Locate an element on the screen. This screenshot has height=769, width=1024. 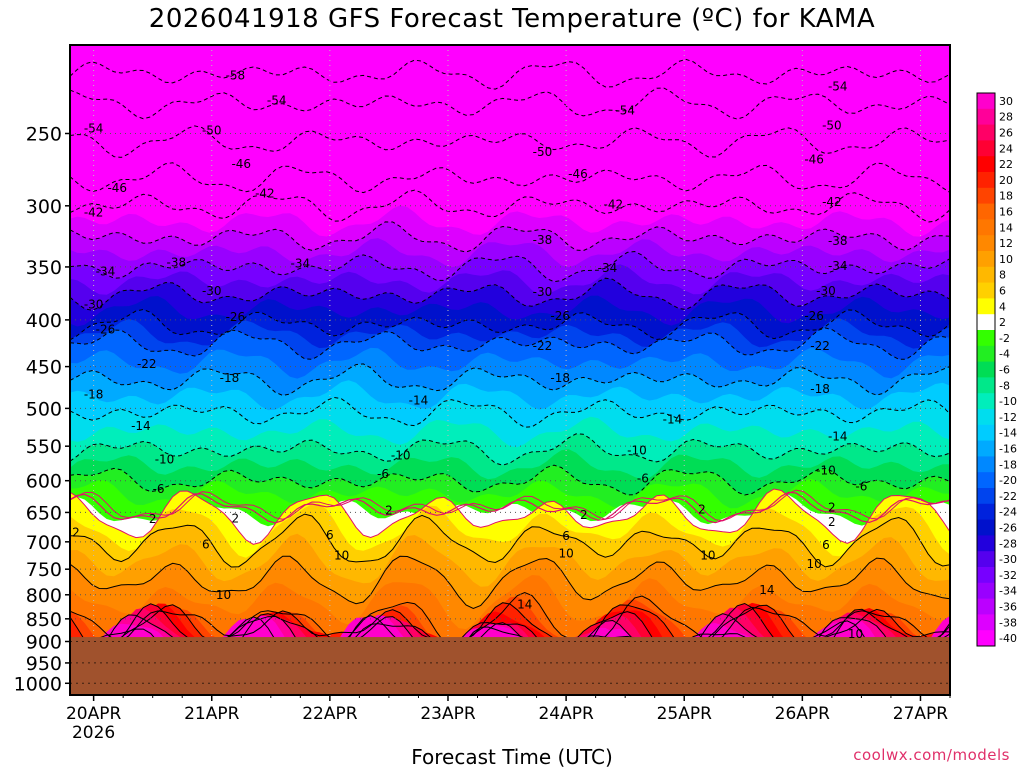
colorbar-label: -18 is located at coordinates (1008, 464).